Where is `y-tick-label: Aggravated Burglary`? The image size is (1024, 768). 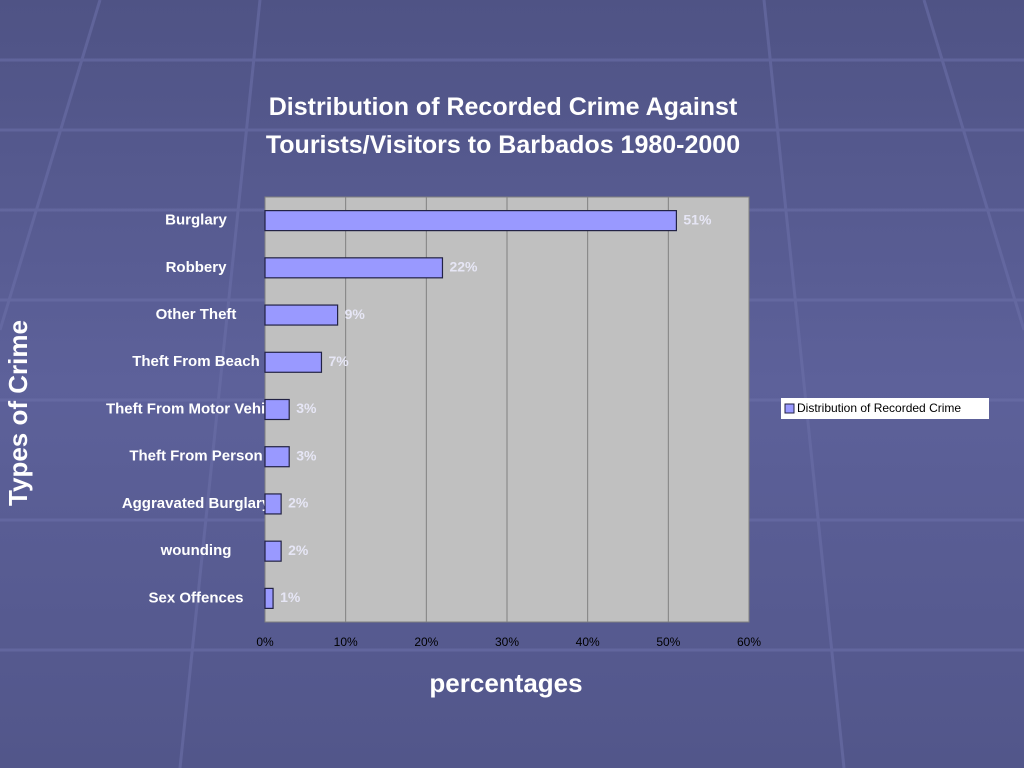 y-tick-label: Aggravated Burglary is located at coordinates (196, 503).